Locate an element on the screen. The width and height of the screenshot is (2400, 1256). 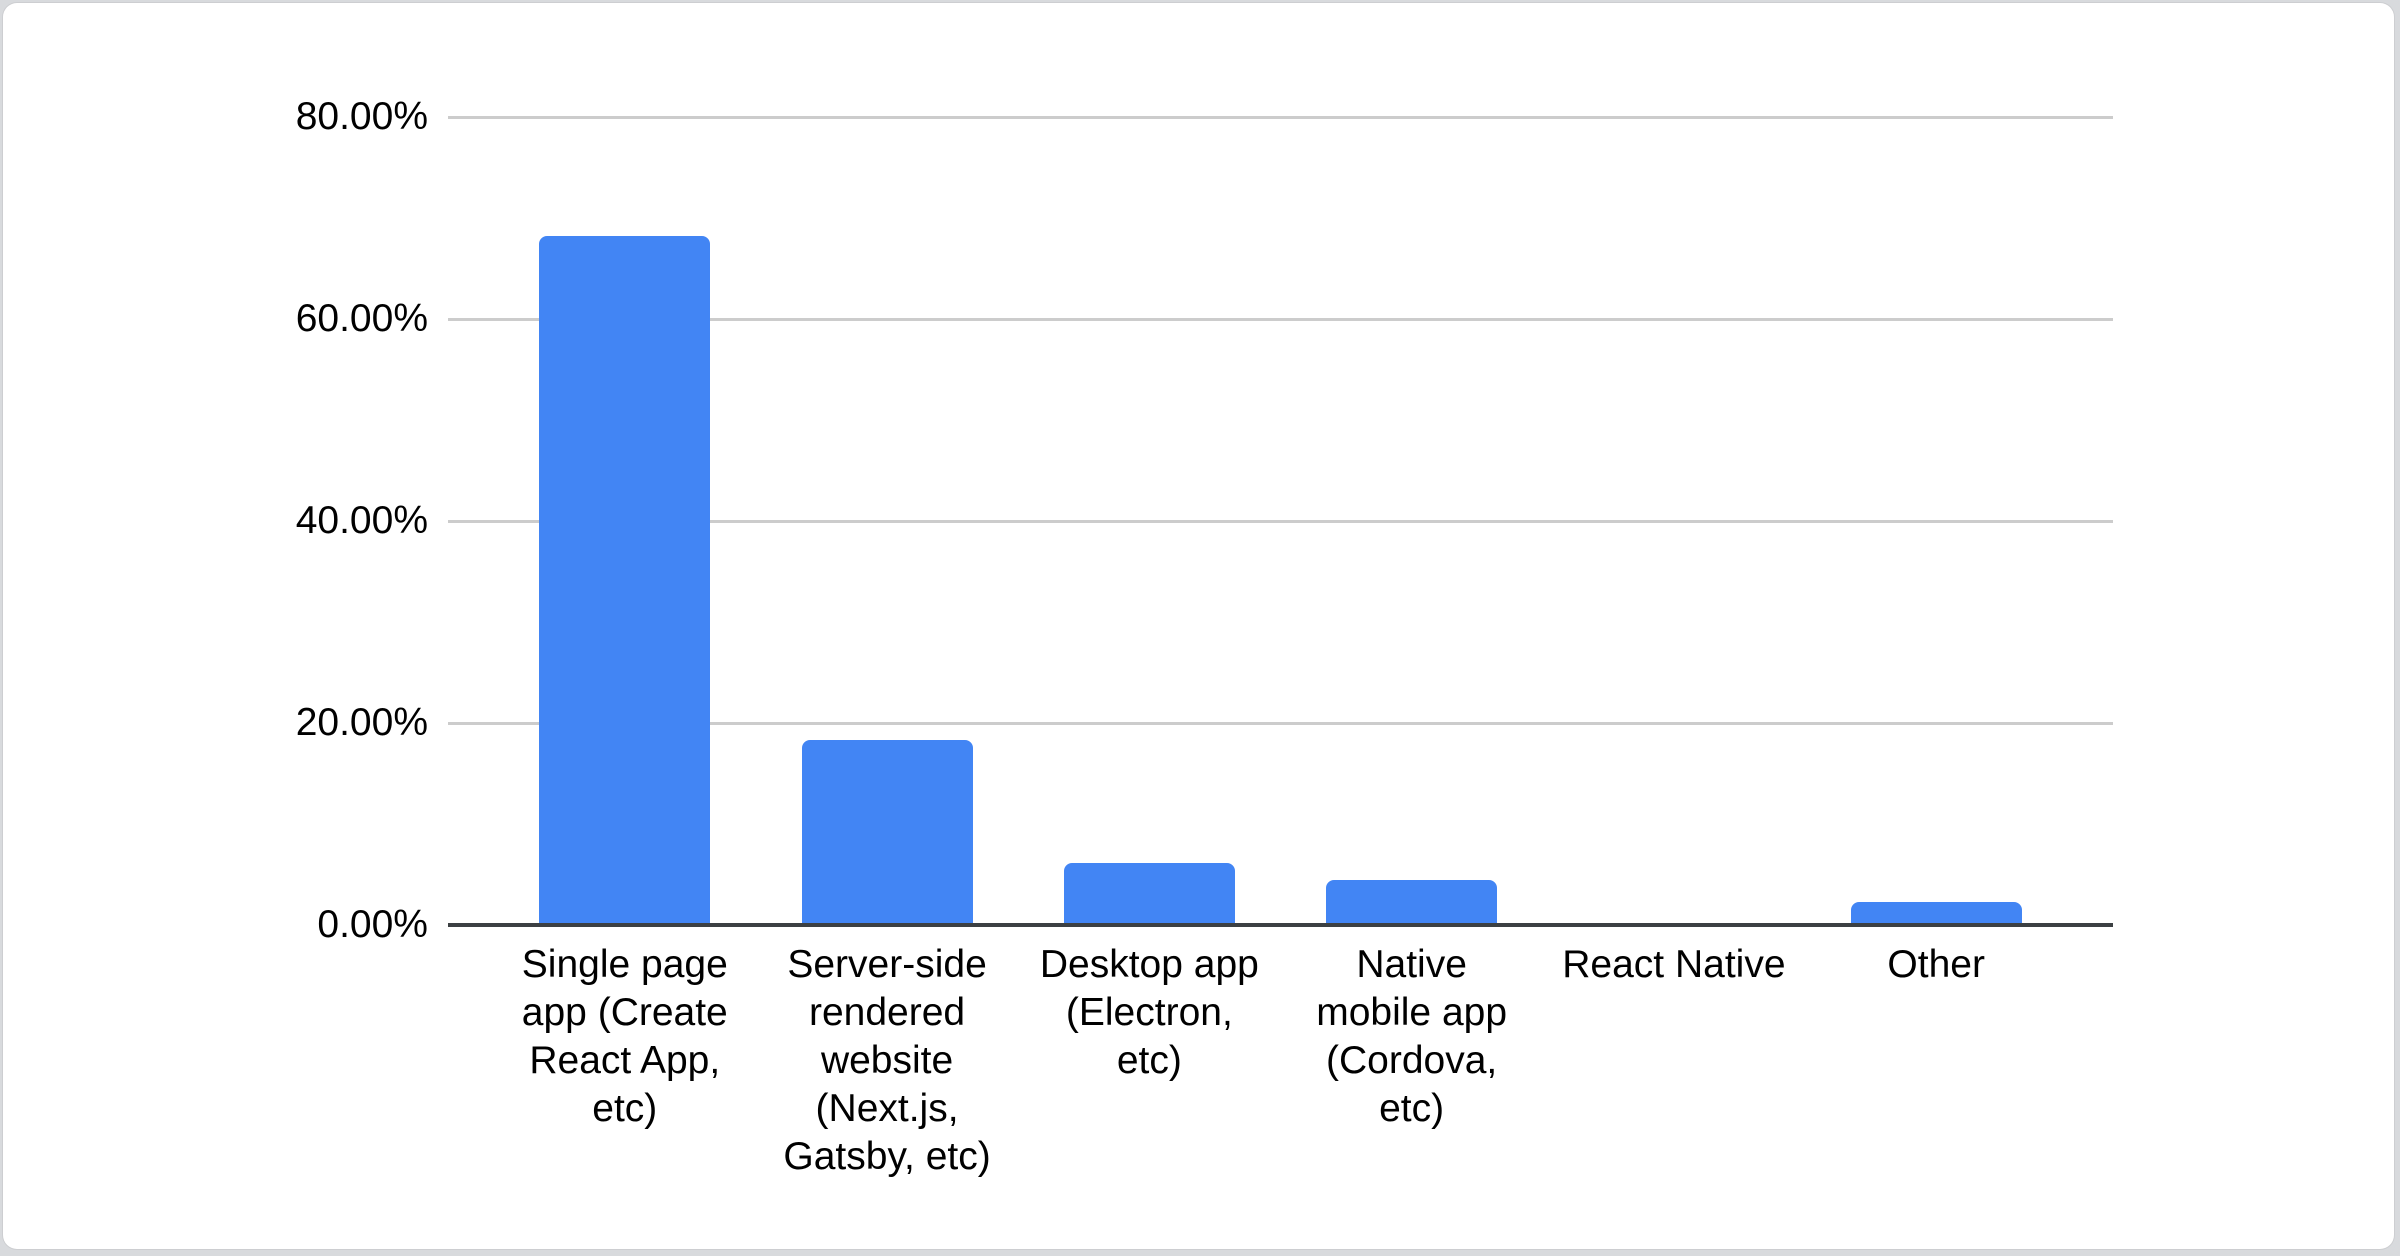
x-tick-label: React Native is located at coordinates (1674, 964).